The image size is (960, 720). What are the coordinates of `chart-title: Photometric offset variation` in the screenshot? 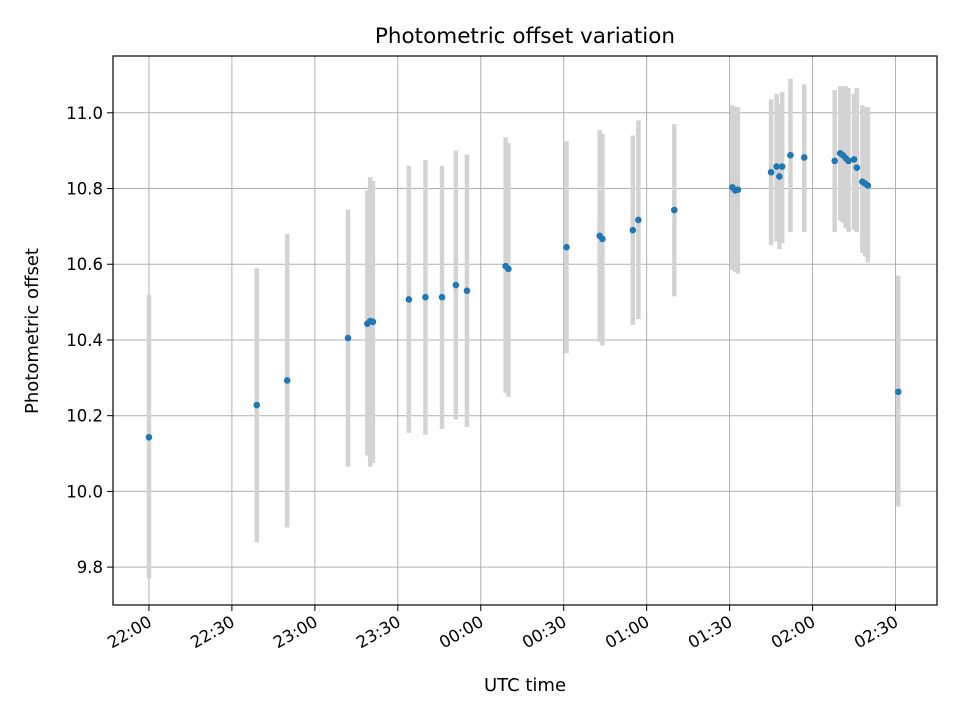 It's located at (525, 36).